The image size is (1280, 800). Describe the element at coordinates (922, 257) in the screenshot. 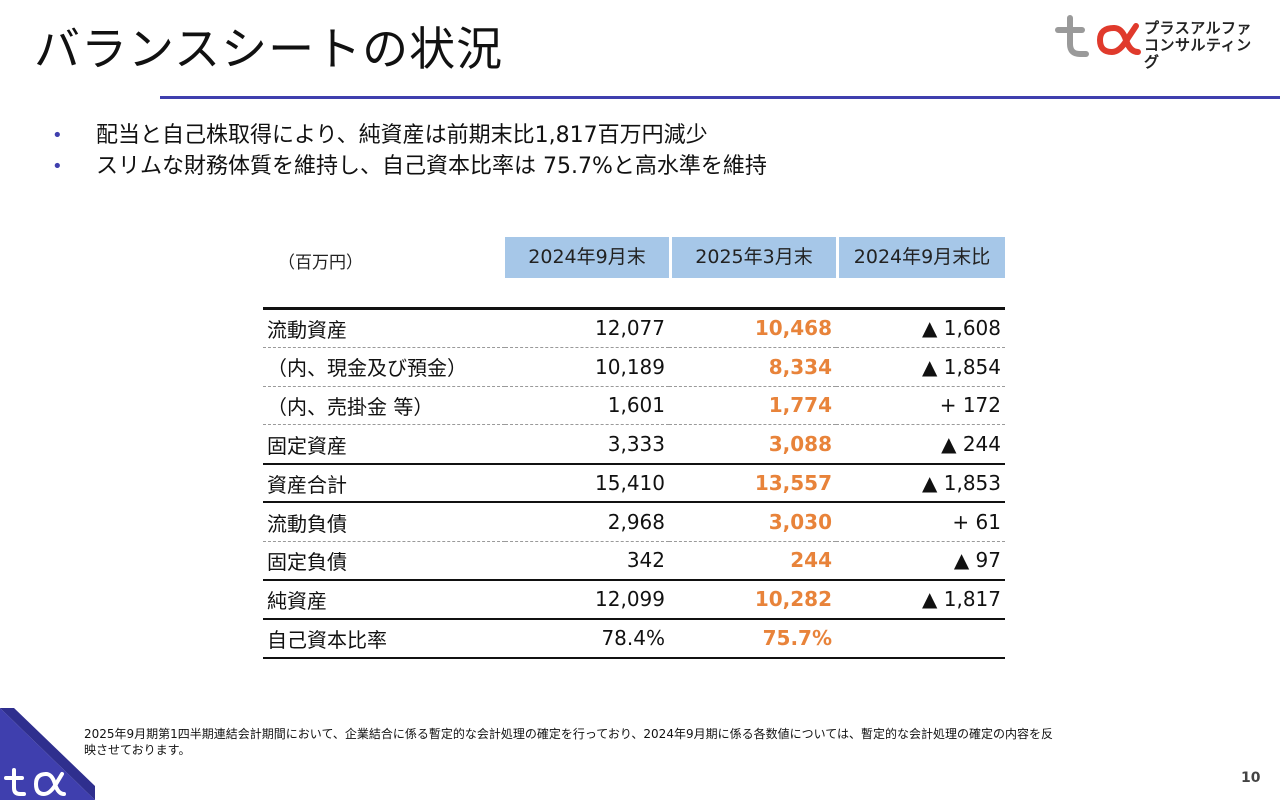

I see `column-header-change: 2024年9月末比` at that location.